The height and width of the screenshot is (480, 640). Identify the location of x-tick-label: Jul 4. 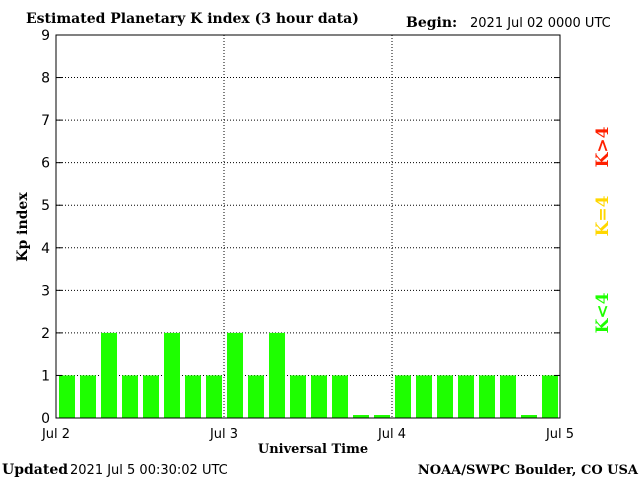
(391, 434).